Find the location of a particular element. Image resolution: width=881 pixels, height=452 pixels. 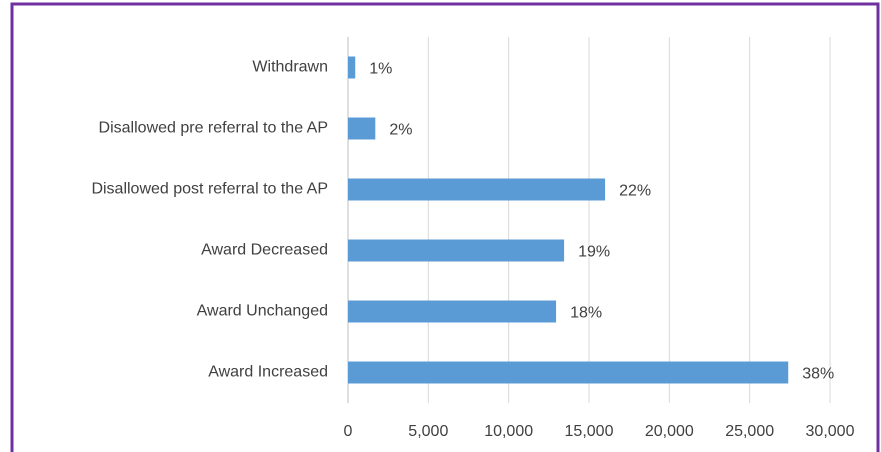

x-tick-label: 25,000 is located at coordinates (749, 431).